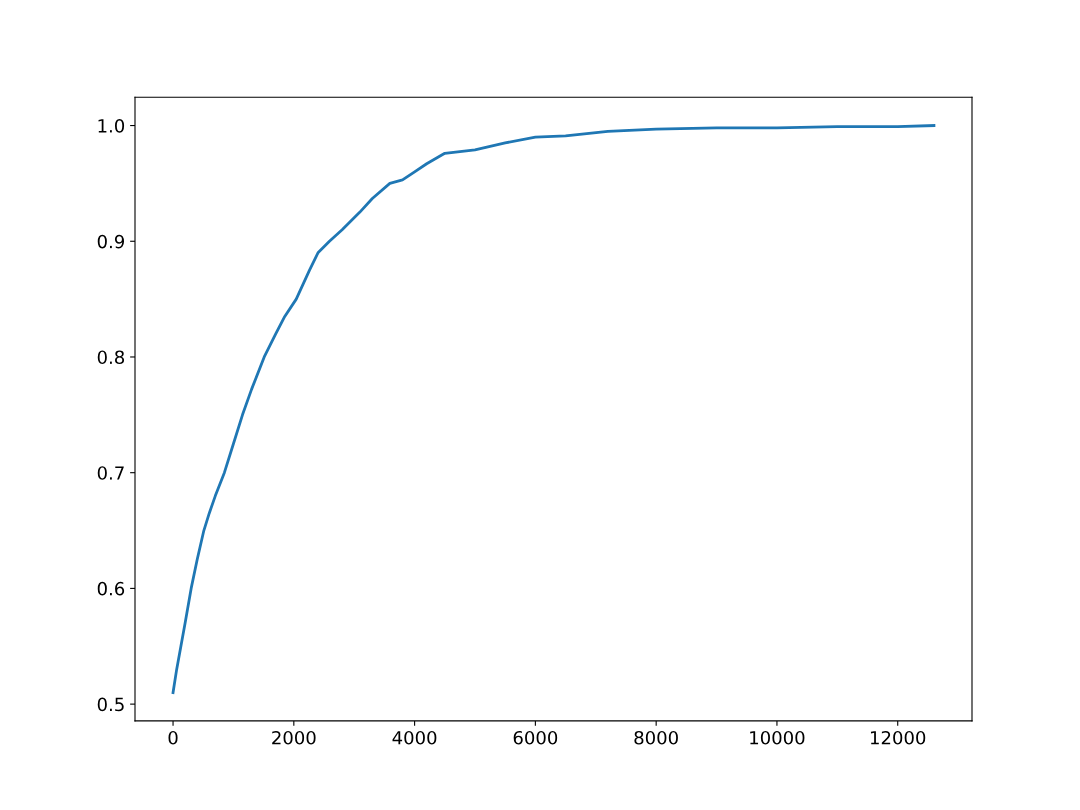  Describe the element at coordinates (110, 704) in the screenshot. I see `y-tick-label: 0.5` at that location.